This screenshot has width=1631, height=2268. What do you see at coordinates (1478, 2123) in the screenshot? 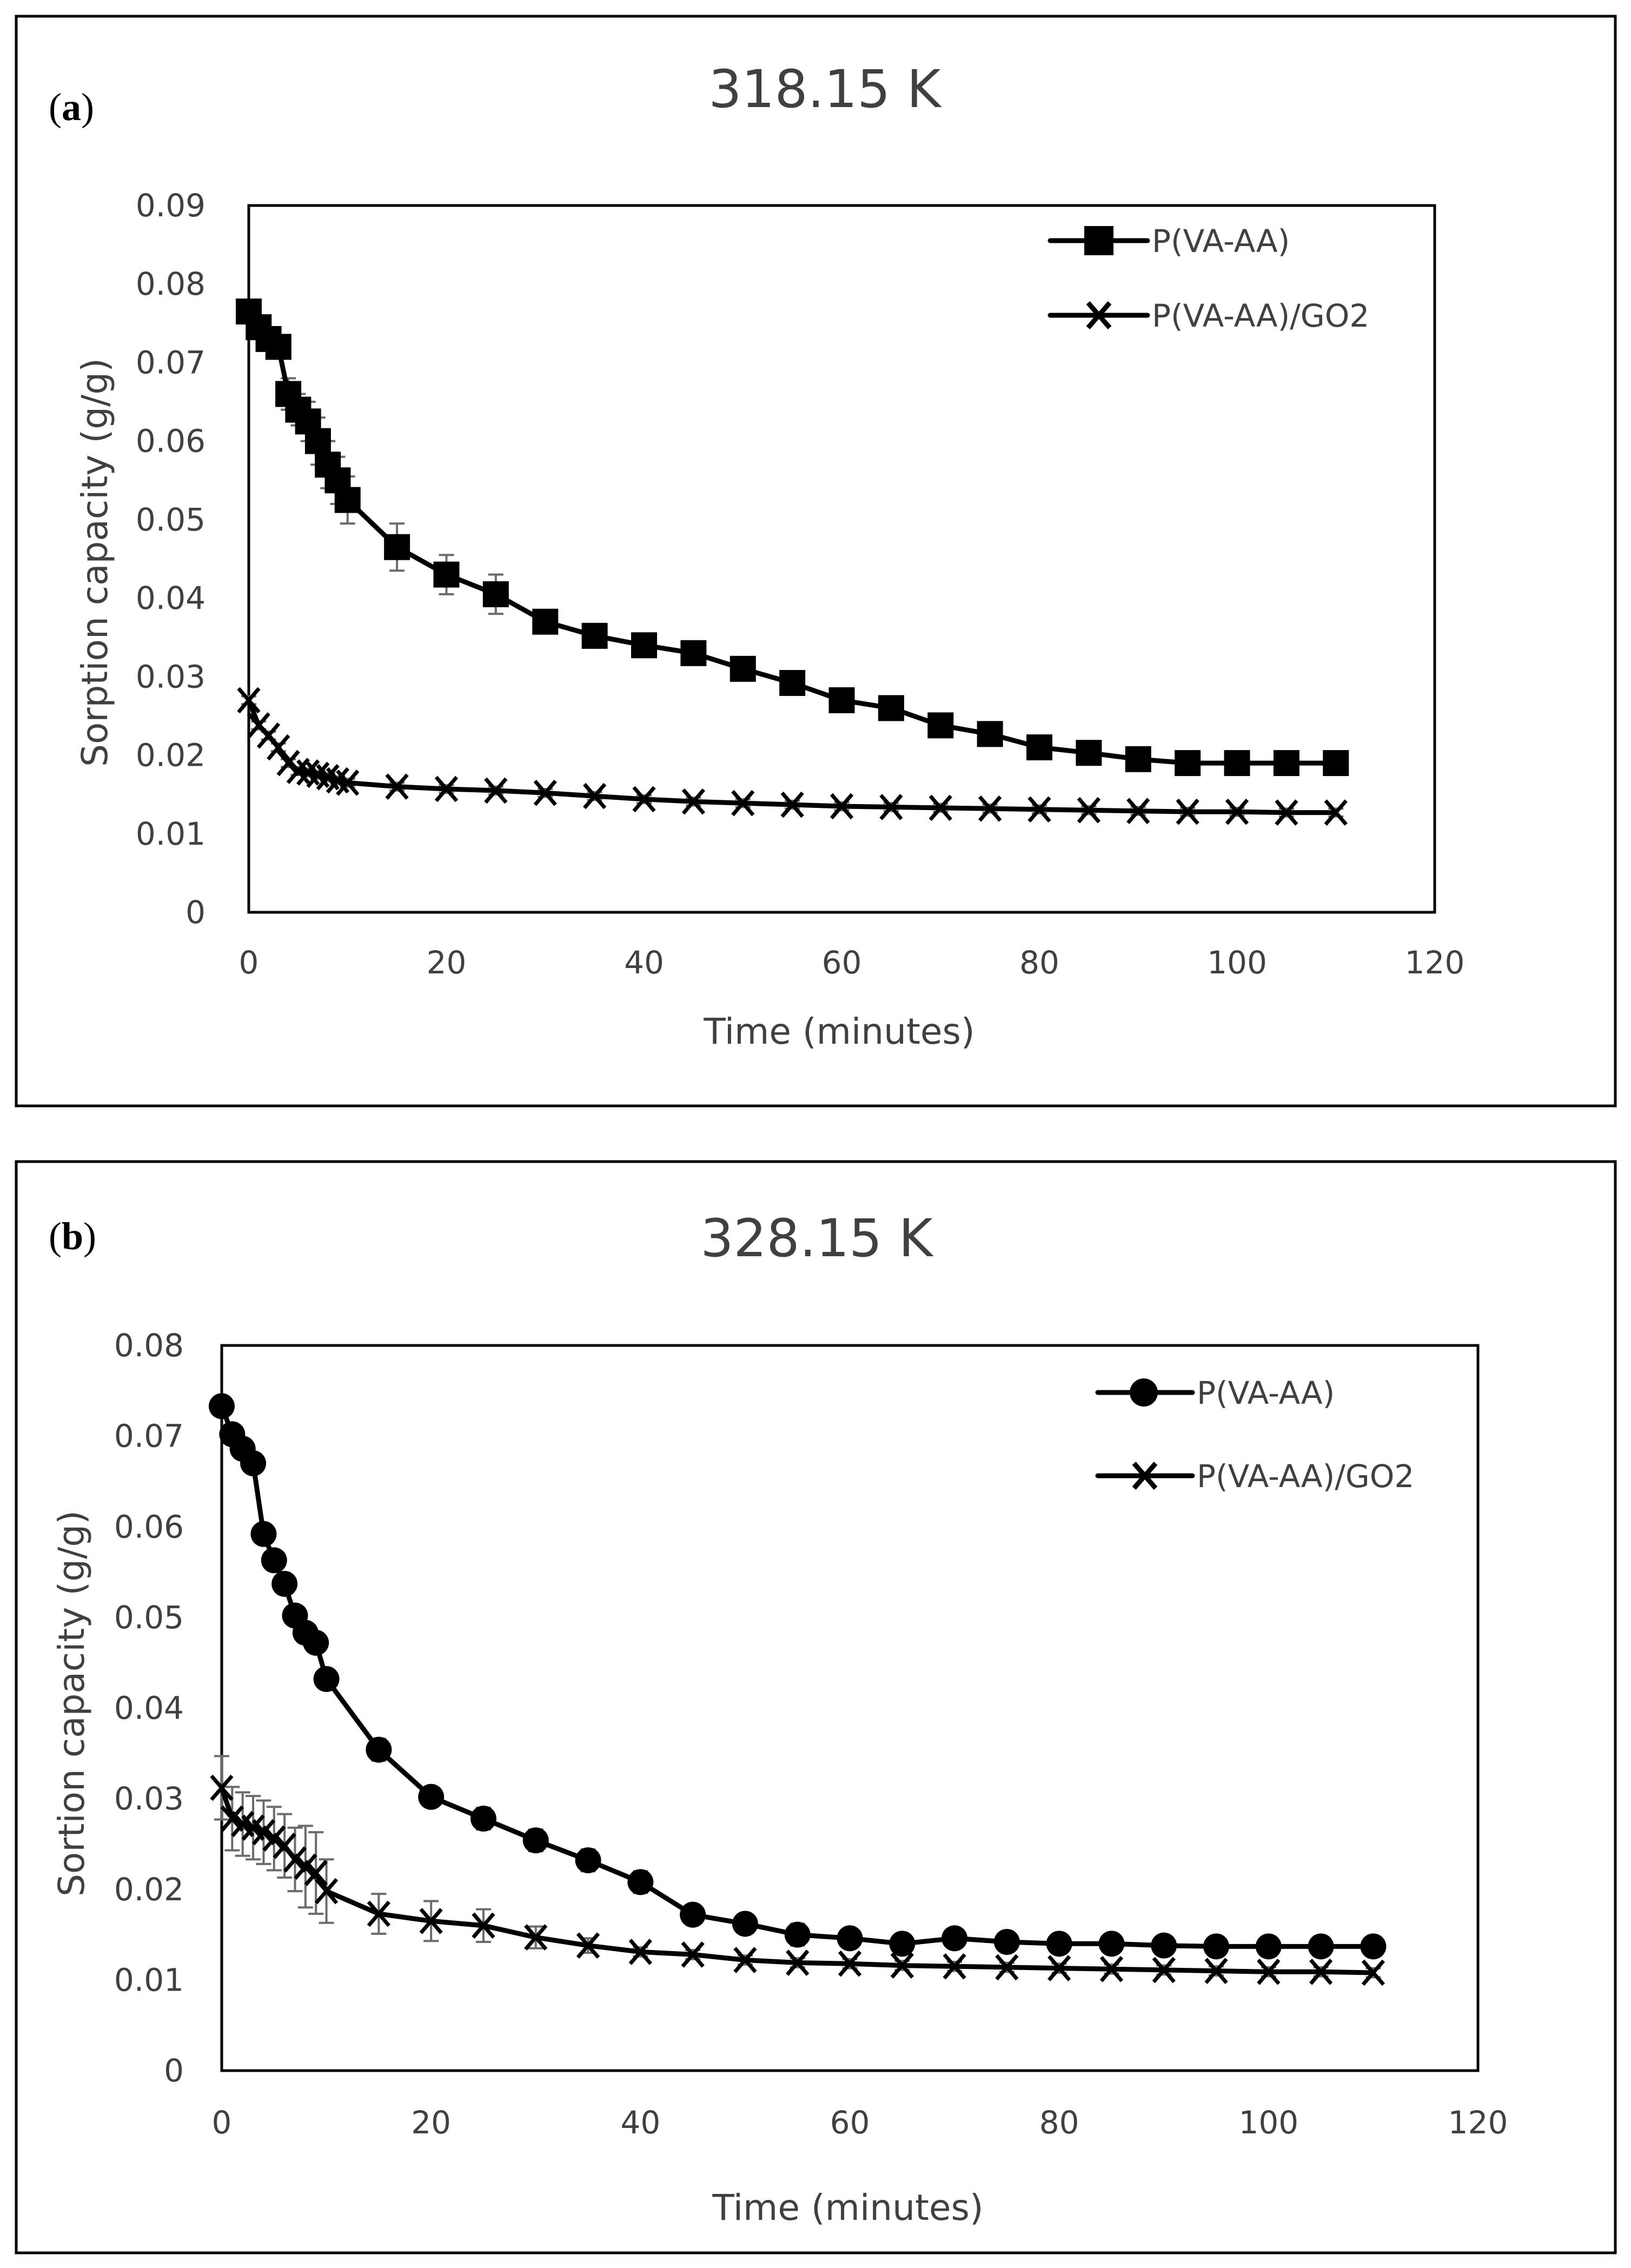
I see `x-tick-label: 120` at bounding box center [1478, 2123].